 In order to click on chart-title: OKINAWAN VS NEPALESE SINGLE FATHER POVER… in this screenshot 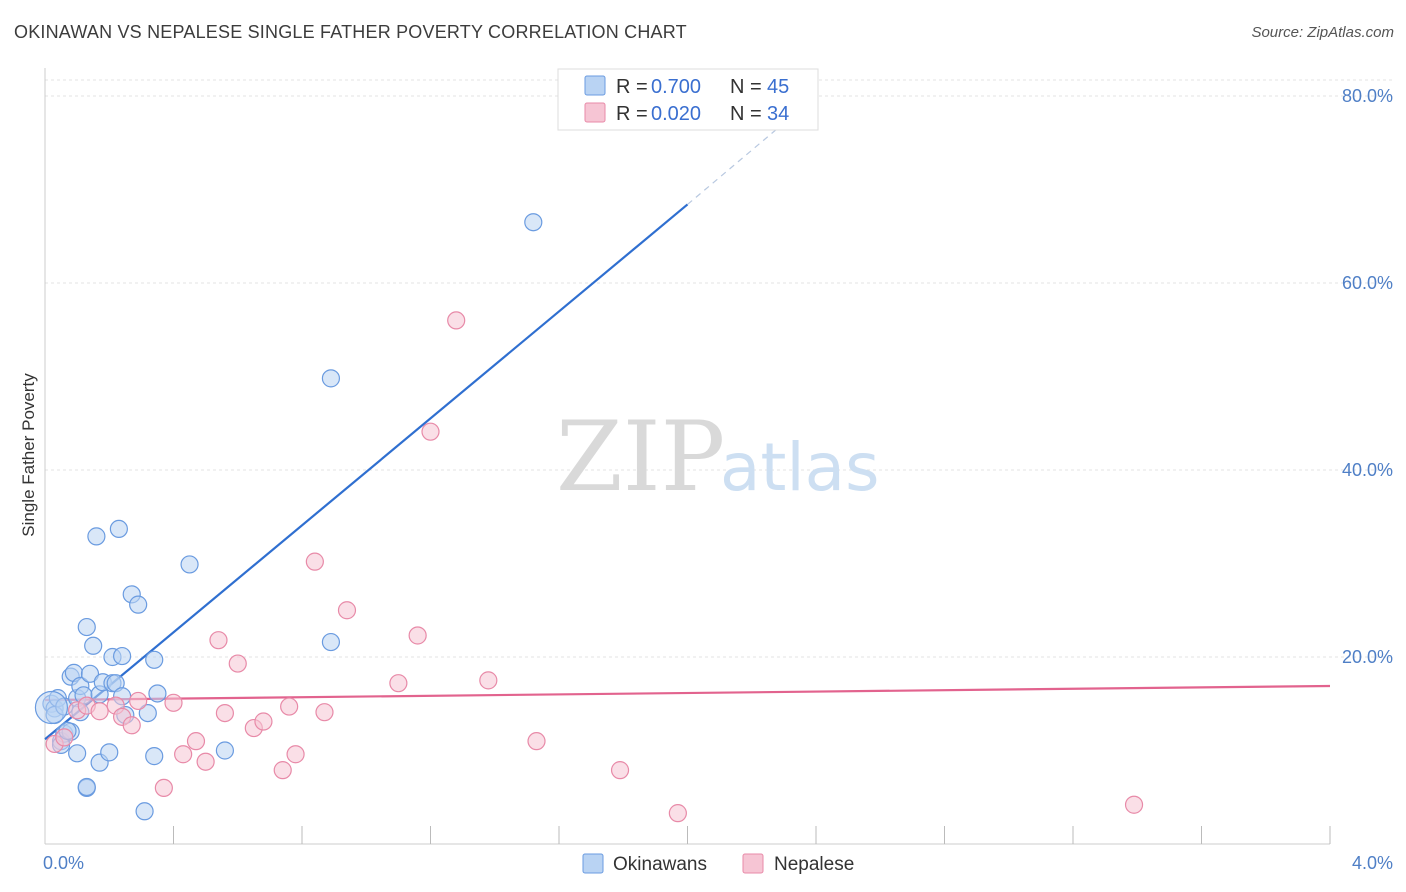, I will do `click(350, 32)`.